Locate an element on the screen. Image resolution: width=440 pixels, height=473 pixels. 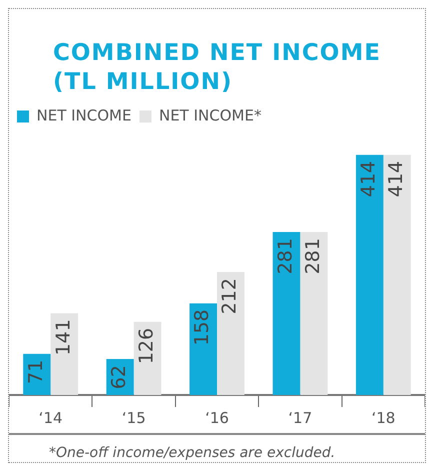
x-tick-label: ‘15 is located at coordinates (134, 417).